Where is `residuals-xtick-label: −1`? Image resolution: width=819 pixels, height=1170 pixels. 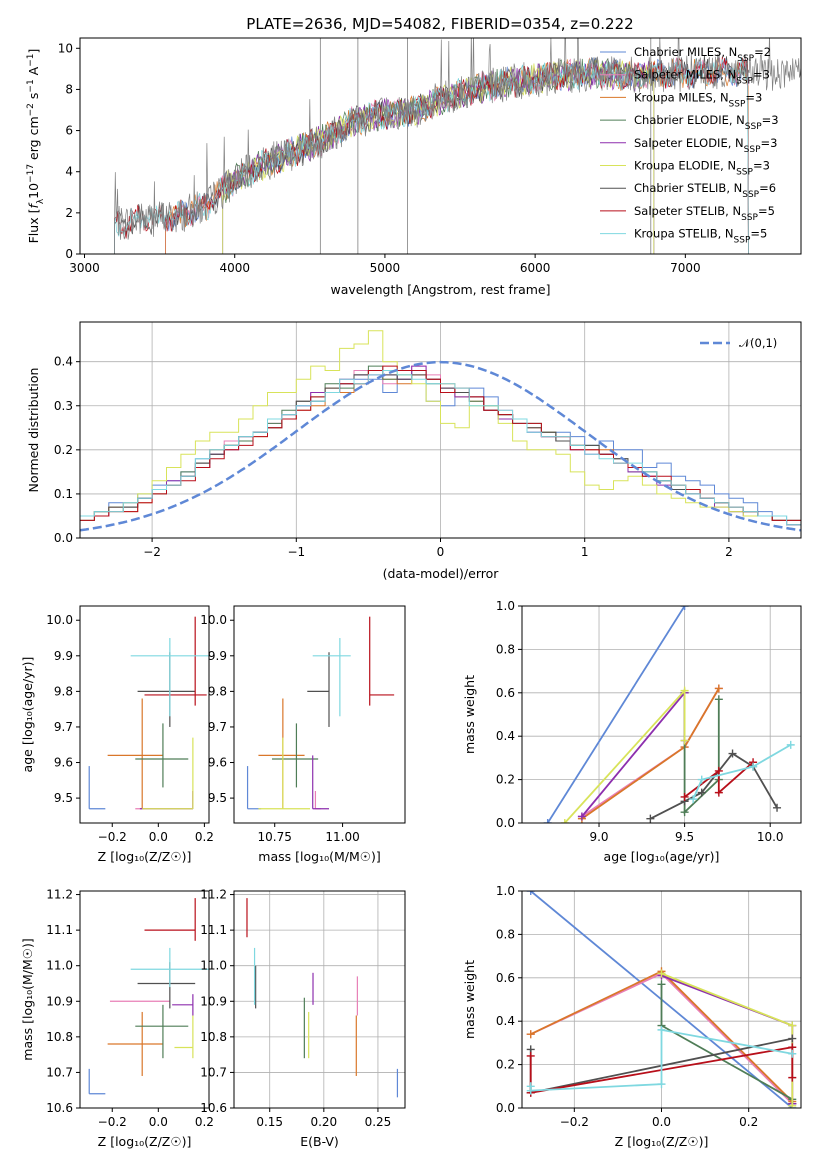 residuals-xtick-label: −1 is located at coordinates (296, 552).